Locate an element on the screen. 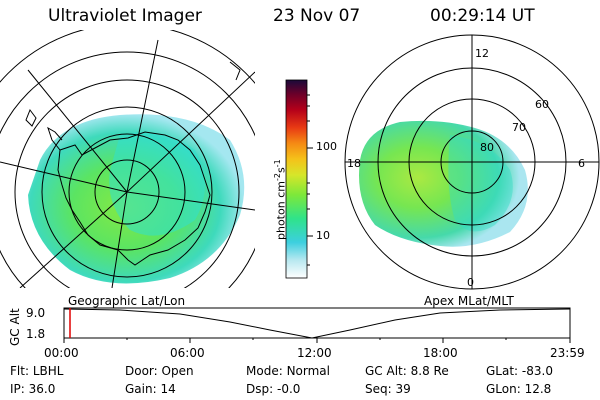 The image size is (600, 400). status-flt: Flt: LBHL is located at coordinates (37, 371).